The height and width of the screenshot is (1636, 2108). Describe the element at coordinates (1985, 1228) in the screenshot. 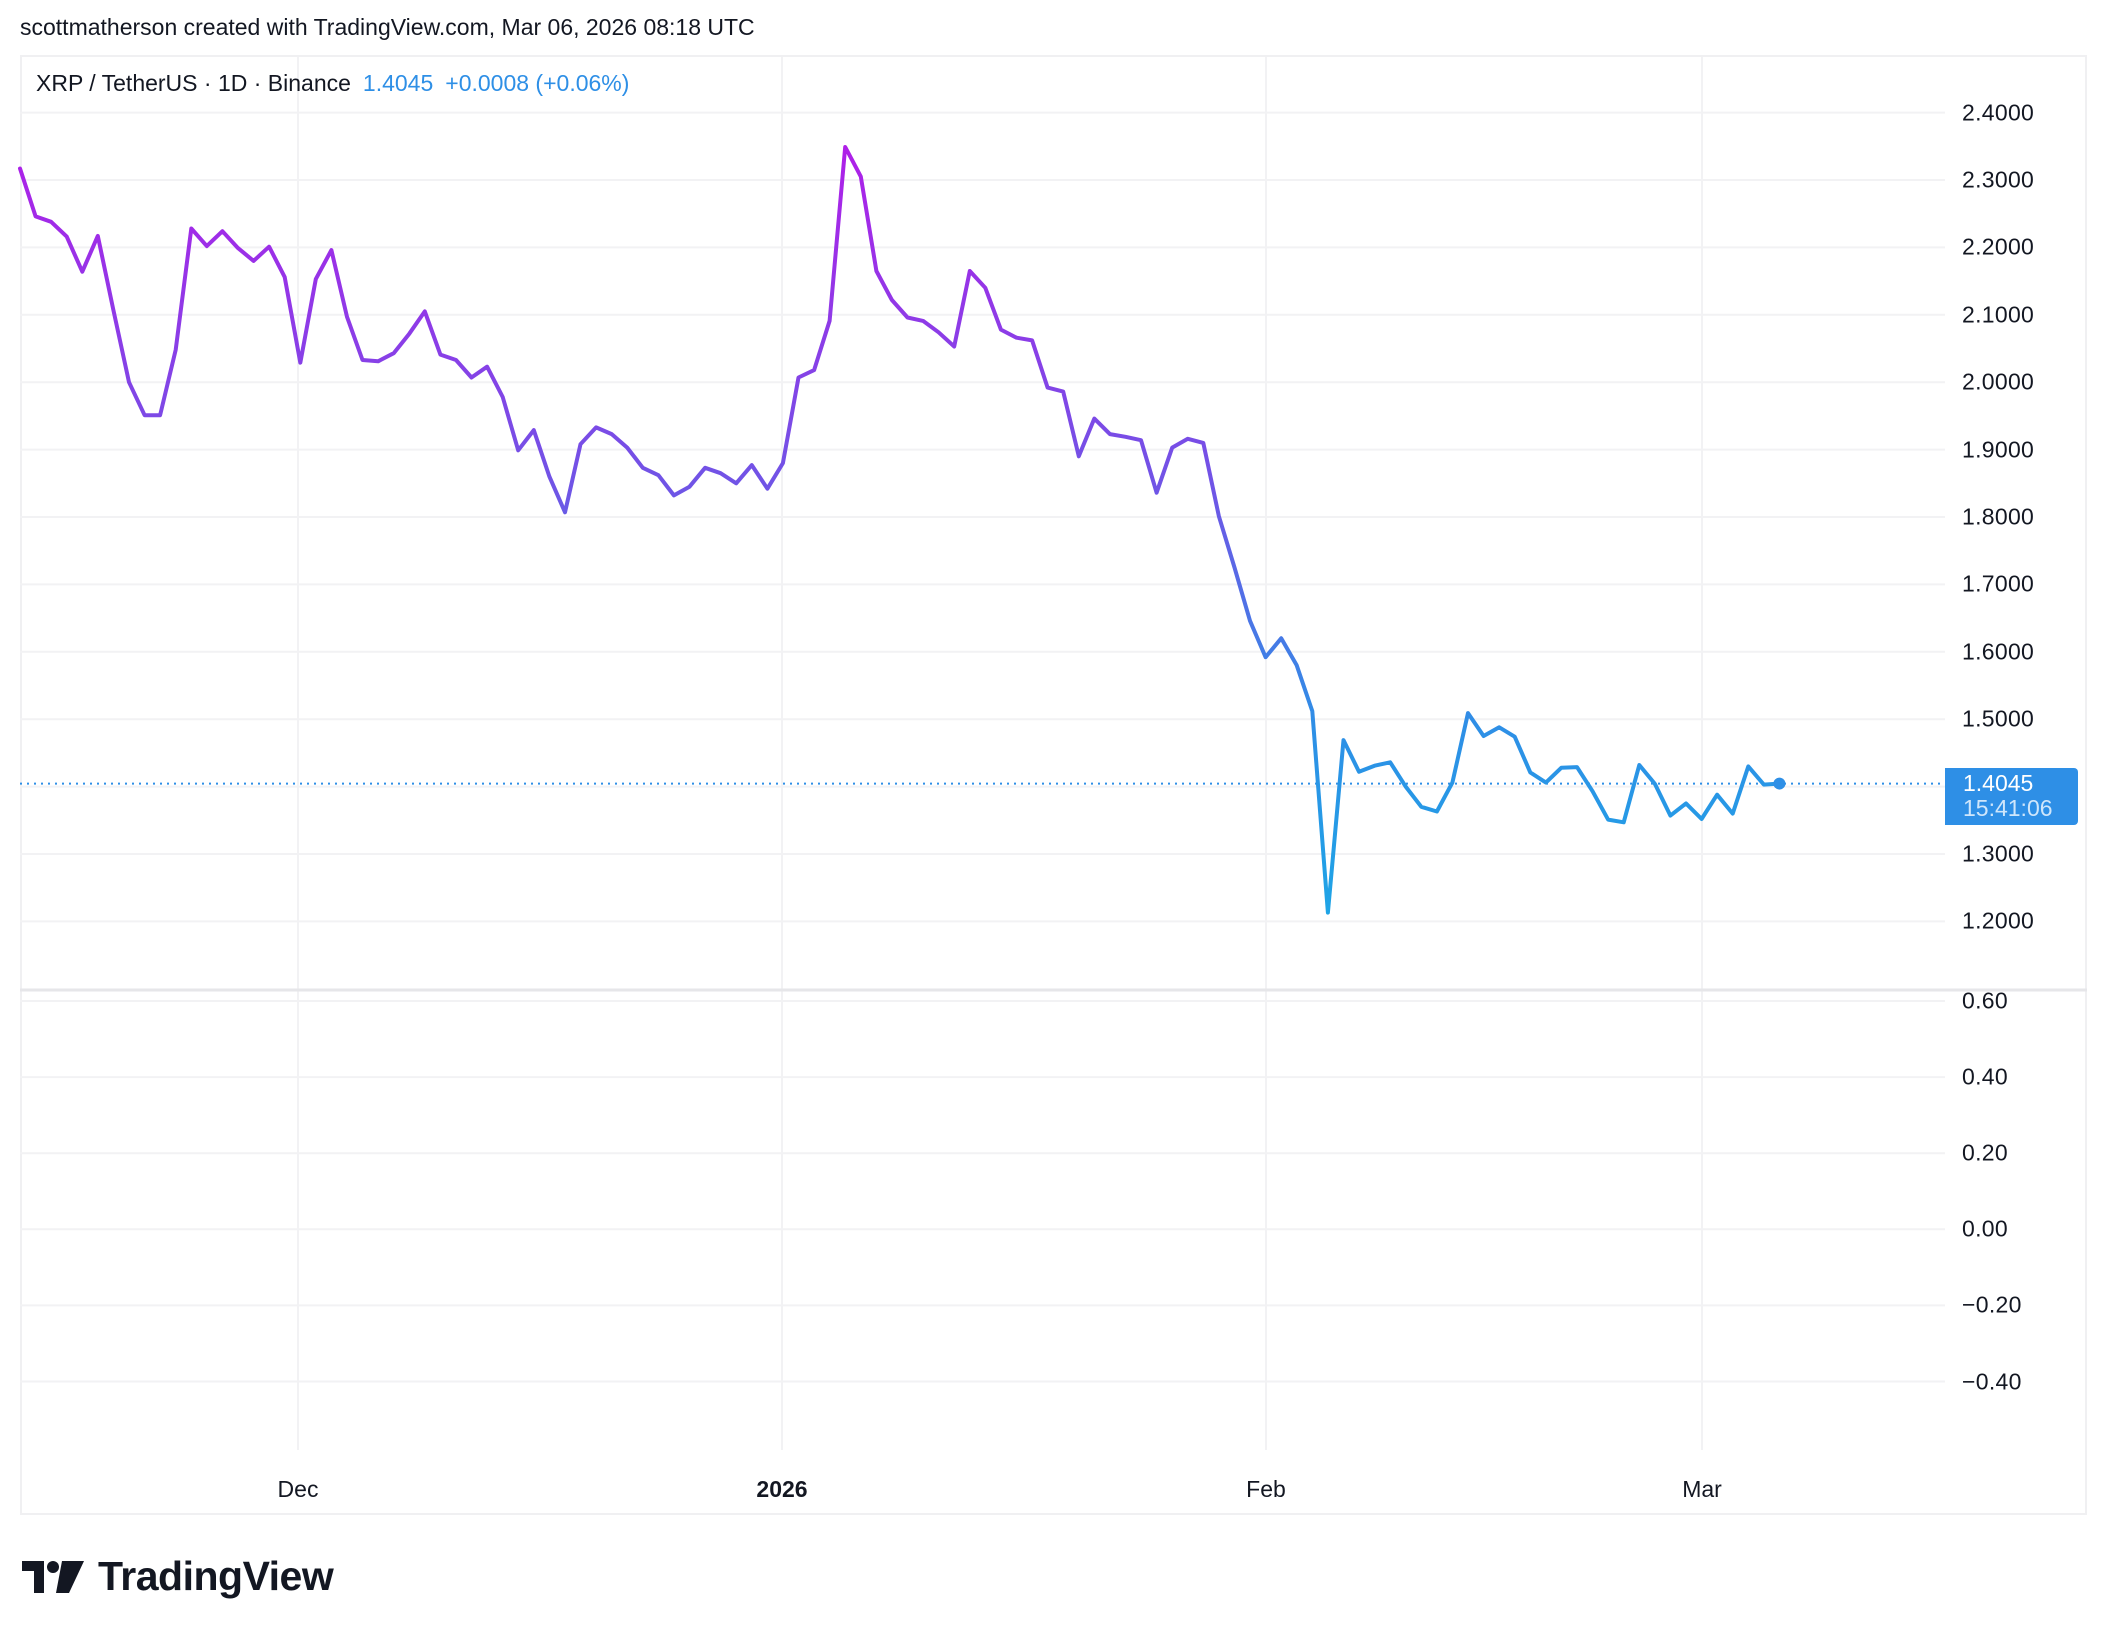

I see `lower-axis-label: 0.00` at that location.